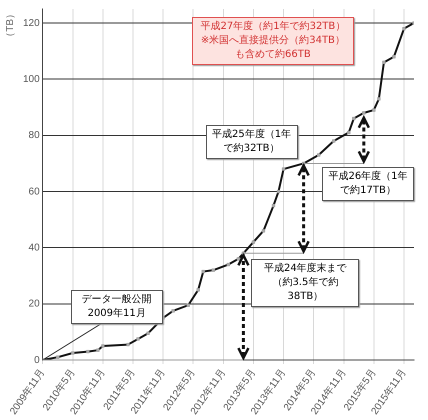  I want to click on annotation: データ一般公開2009年11月, so click(116, 307).